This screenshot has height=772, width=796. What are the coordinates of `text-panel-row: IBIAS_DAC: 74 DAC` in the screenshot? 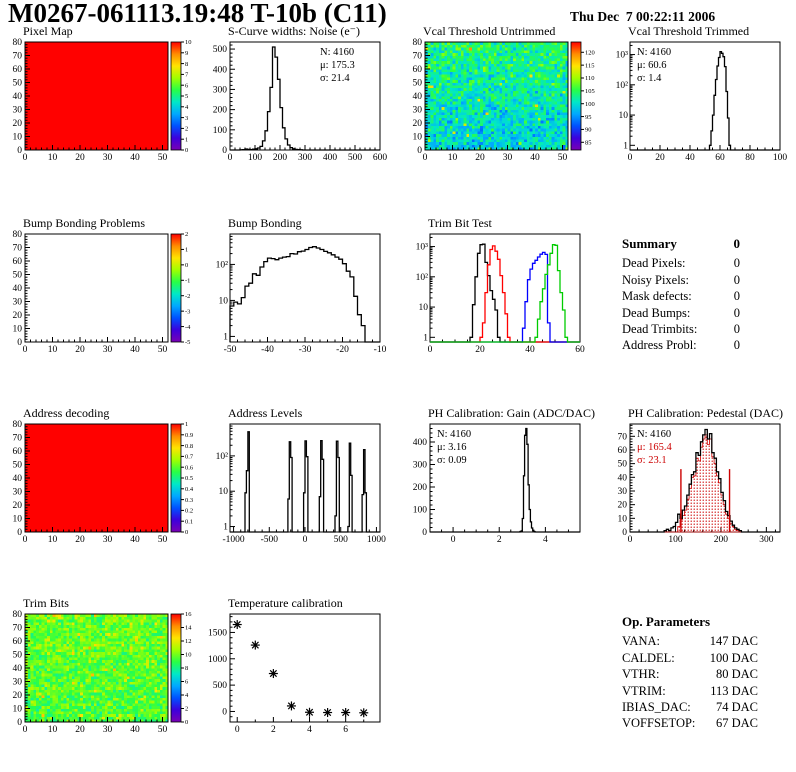 It's located at (690, 707).